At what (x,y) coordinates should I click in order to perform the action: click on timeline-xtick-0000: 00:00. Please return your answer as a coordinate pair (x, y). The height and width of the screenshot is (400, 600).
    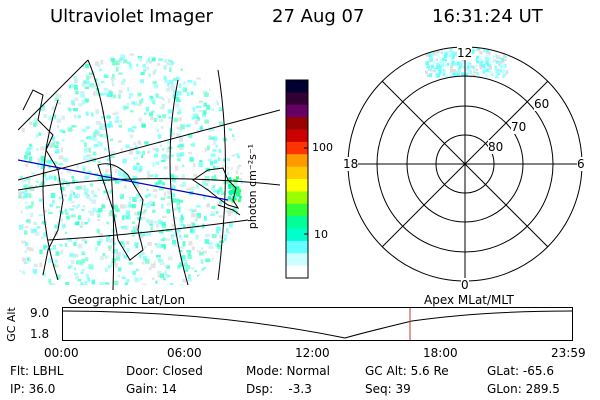
    Looking at the image, I should click on (61, 353).